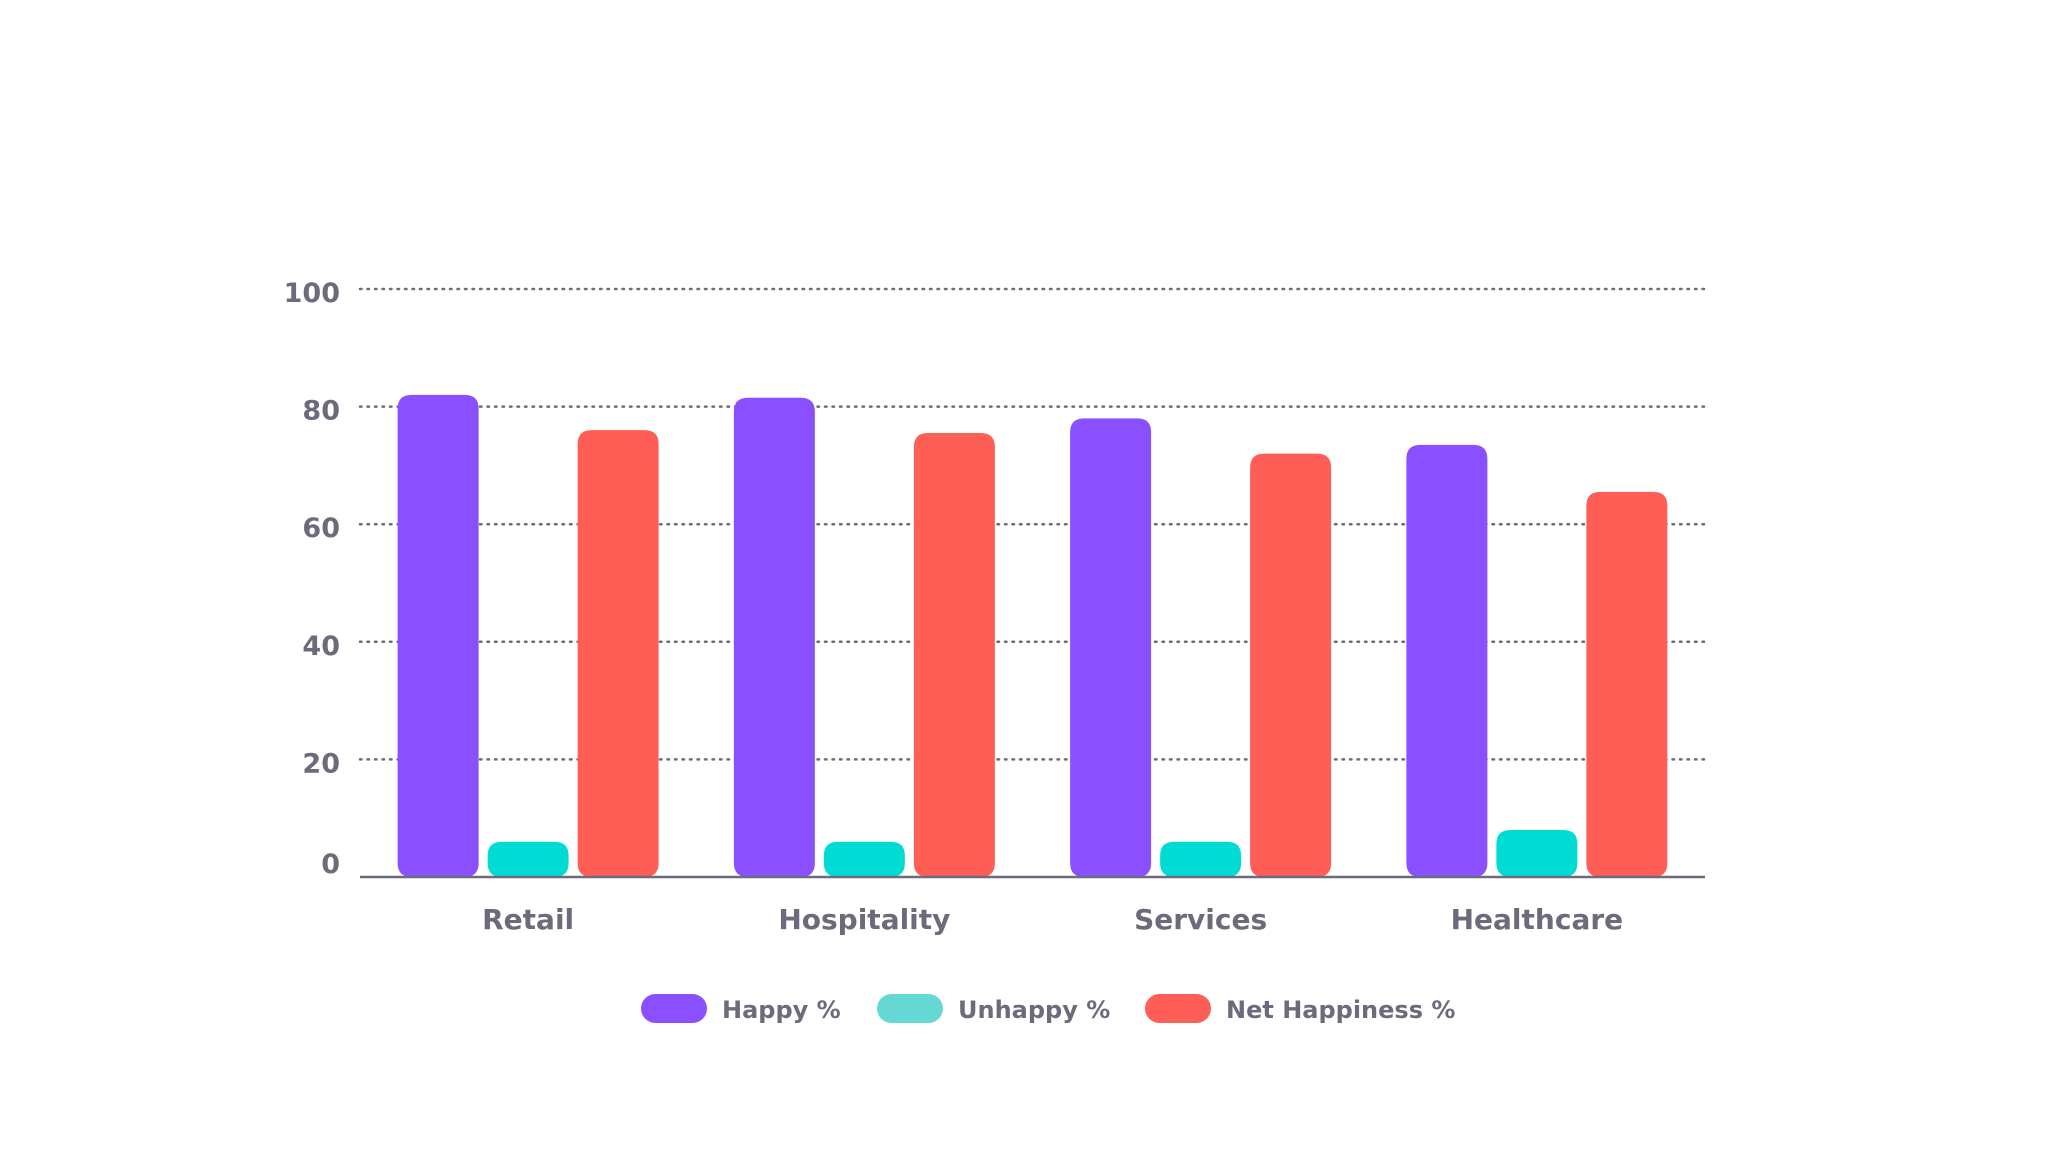  I want to click on legend-item: Unhappy %, so click(993, 1009).